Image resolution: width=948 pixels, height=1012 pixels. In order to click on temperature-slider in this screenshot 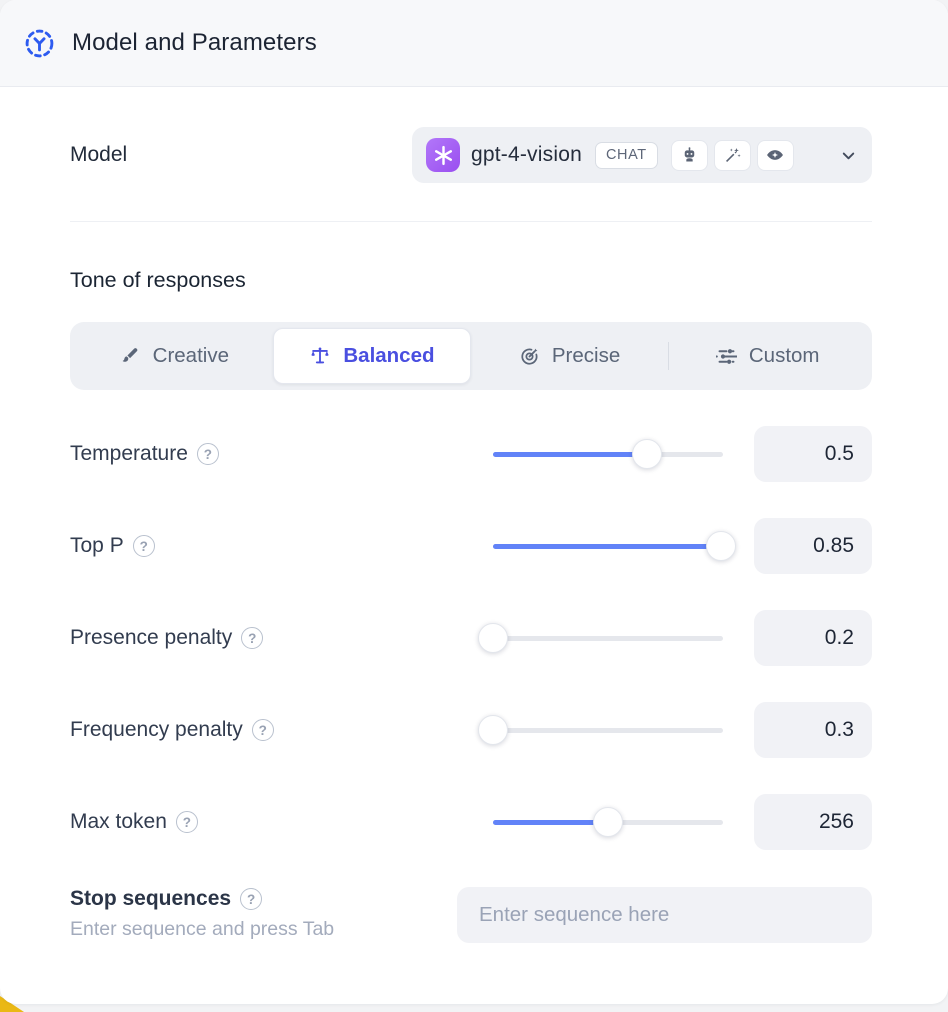, I will do `click(608, 454)`.